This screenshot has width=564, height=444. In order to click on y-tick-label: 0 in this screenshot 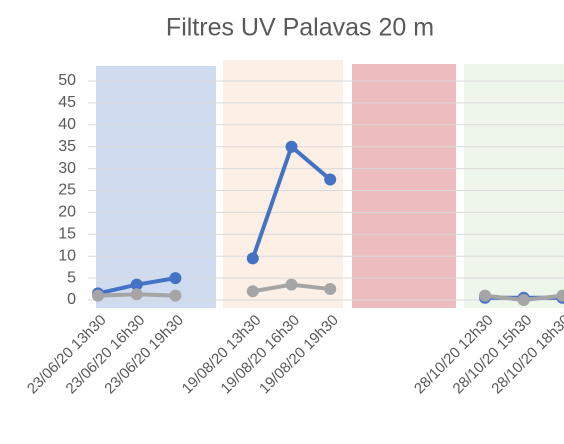, I will do `click(71, 299)`.